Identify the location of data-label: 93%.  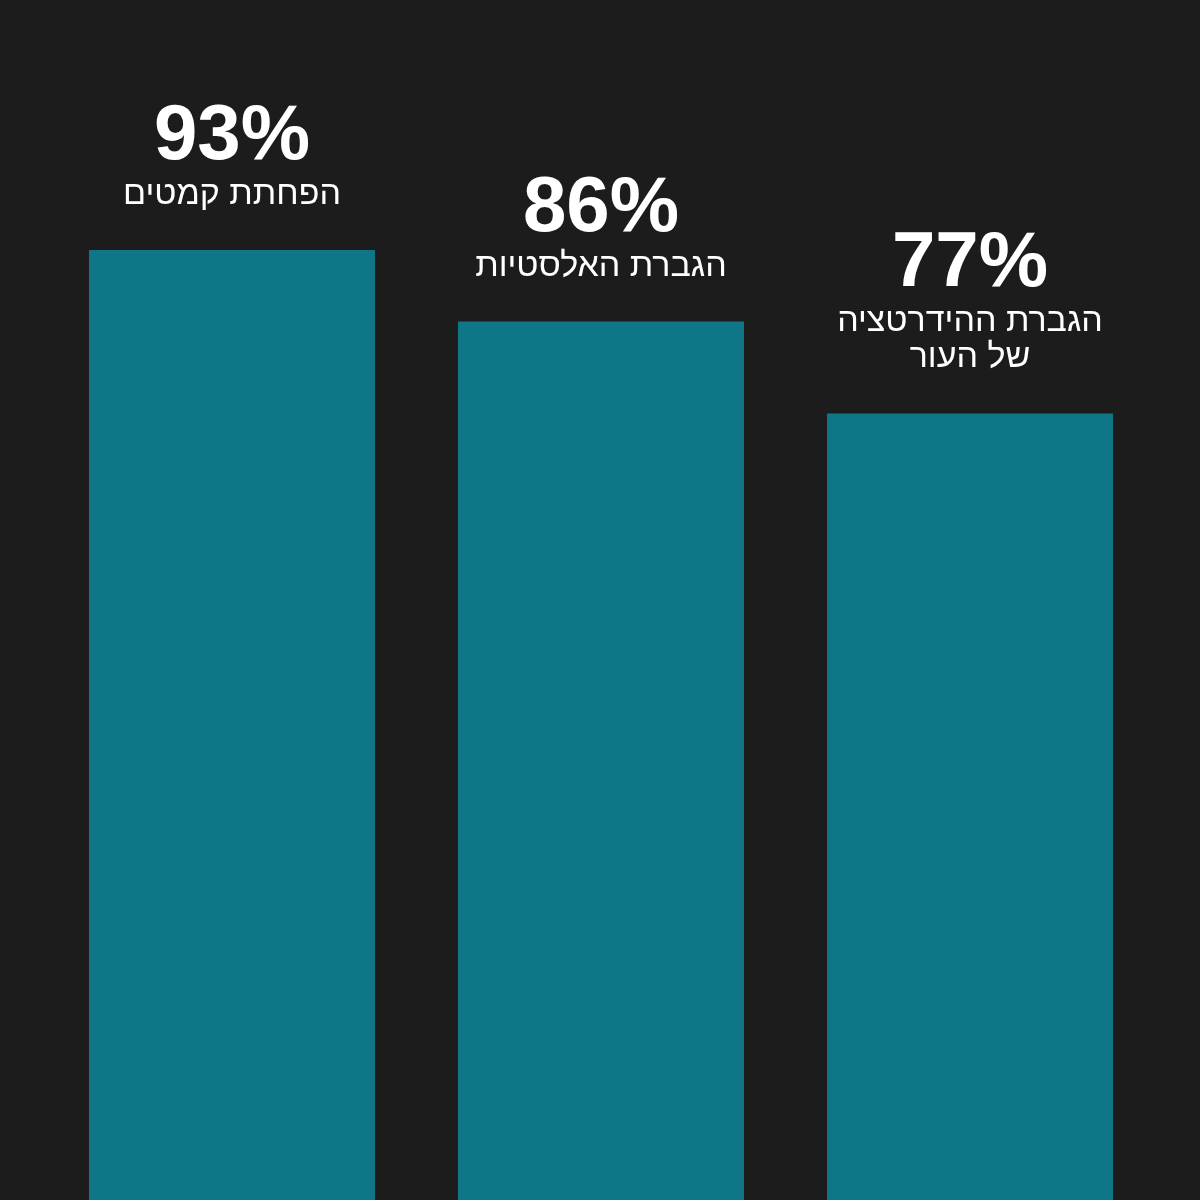
(232, 132).